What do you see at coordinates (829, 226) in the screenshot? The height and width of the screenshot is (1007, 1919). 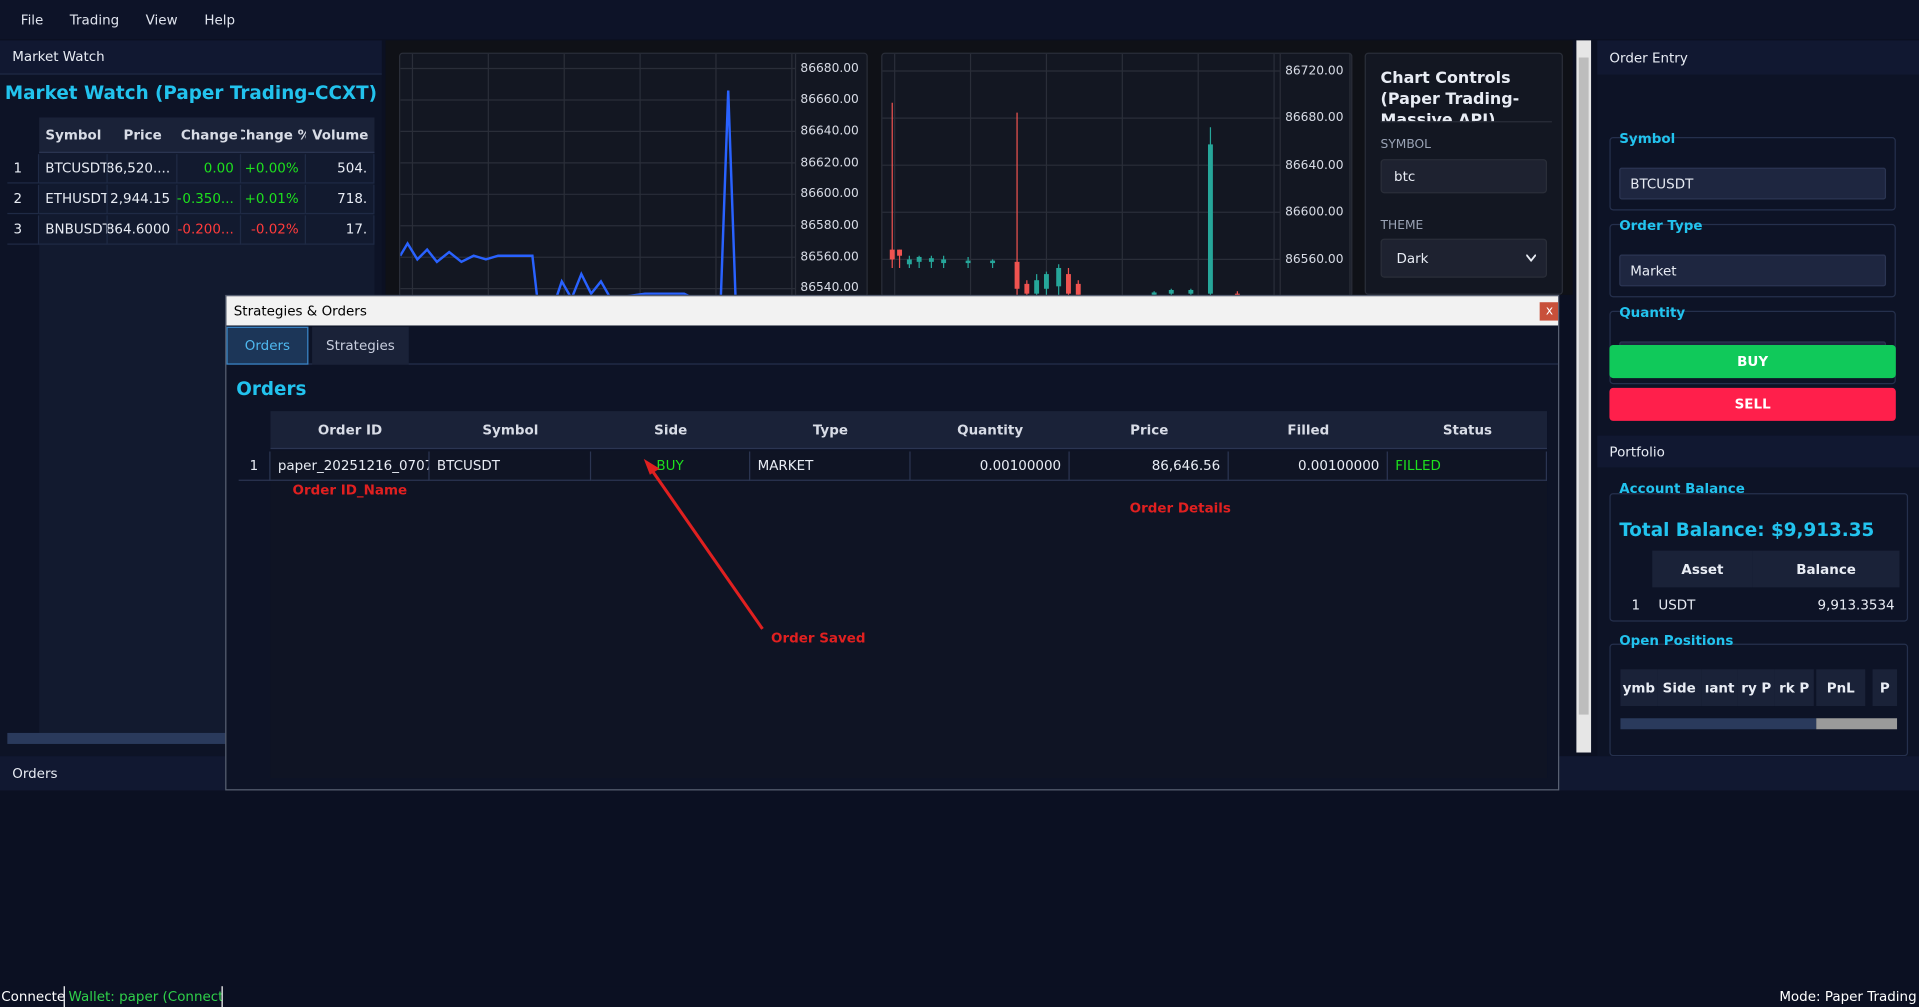 I see `price-tick-label: 86580.00` at bounding box center [829, 226].